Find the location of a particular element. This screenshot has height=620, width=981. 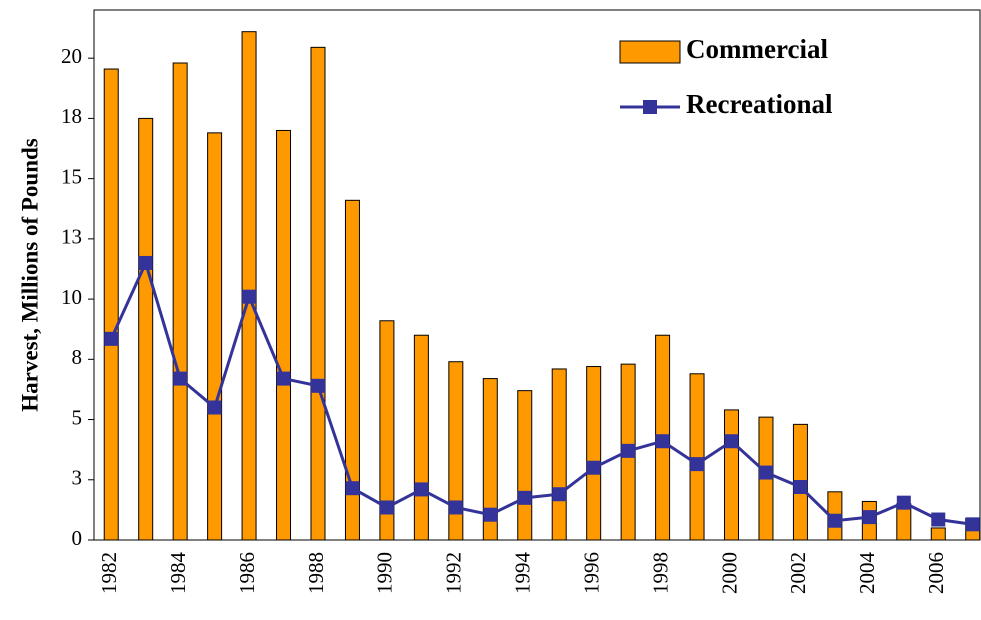

y-tick-label: 0 is located at coordinates (77, 538).